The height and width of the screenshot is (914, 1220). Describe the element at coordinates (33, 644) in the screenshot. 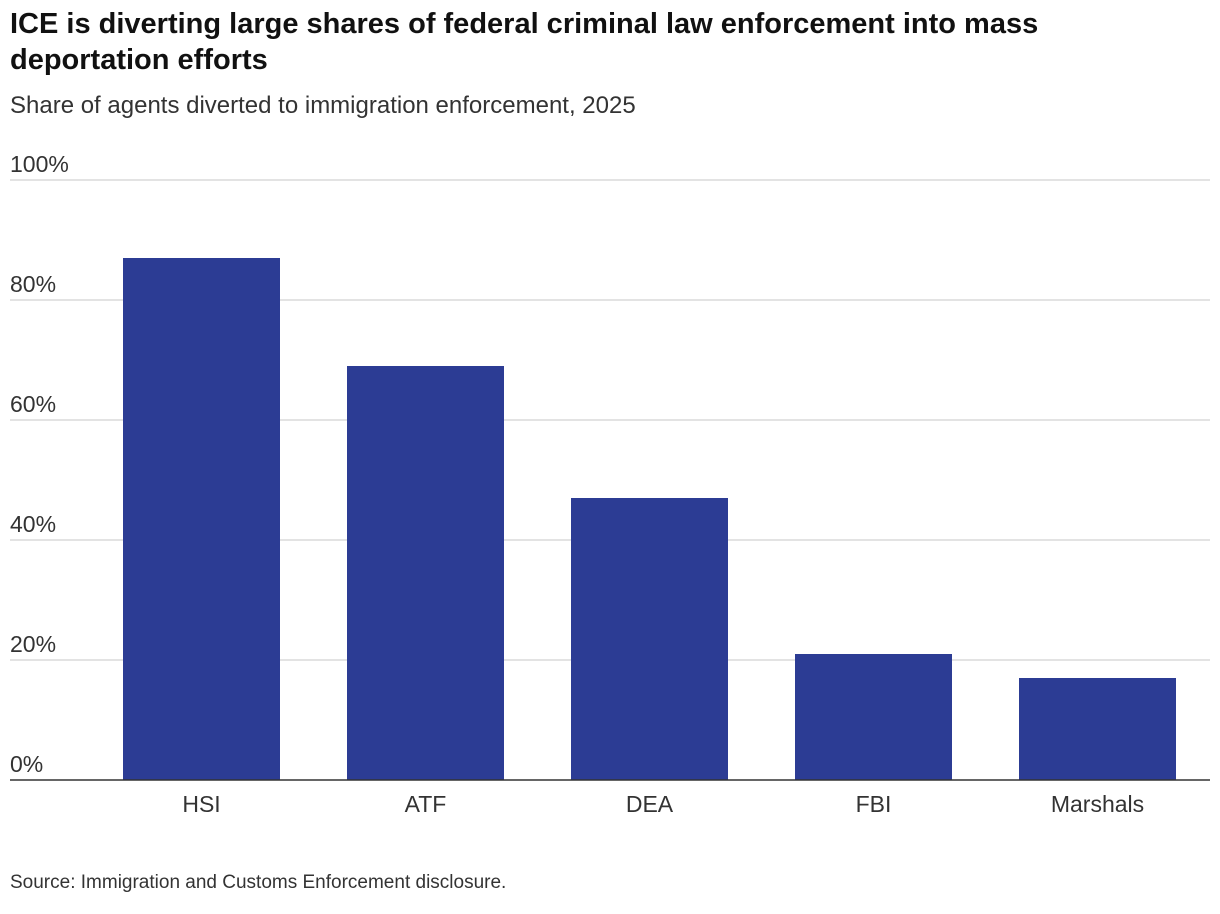

I see `y-tick-label: 20%` at that location.